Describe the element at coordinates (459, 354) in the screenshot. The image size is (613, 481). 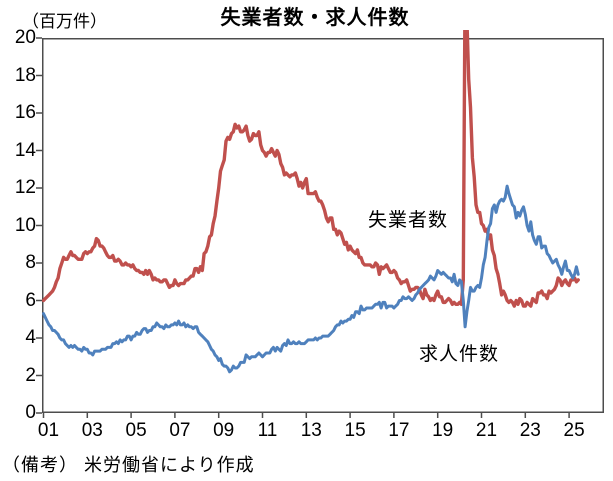
I see `series-label-job-openings: 求人件数` at that location.